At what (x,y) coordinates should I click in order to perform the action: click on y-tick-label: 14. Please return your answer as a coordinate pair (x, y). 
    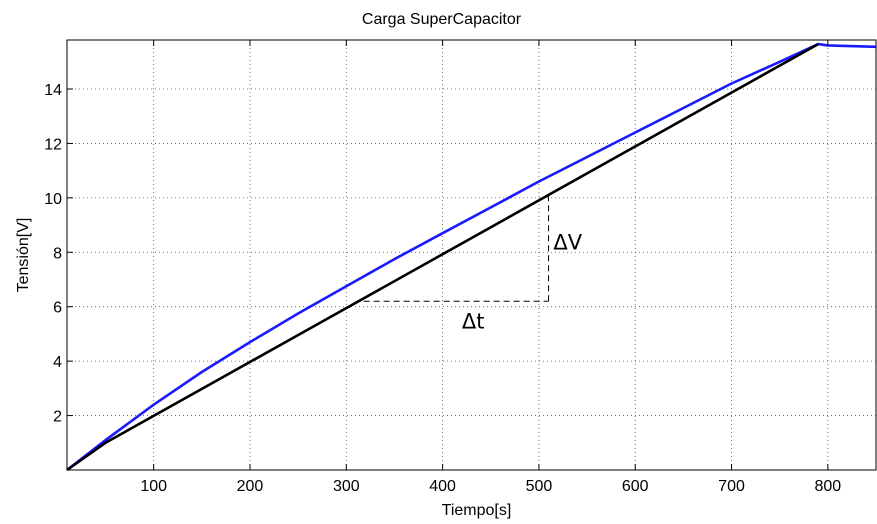
    Looking at the image, I should click on (53, 90).